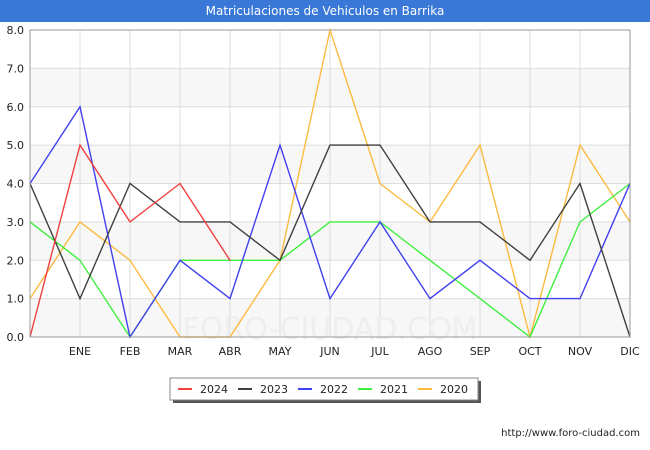  Describe the element at coordinates (274, 389) in the screenshot. I see `legend-label-2023: 2023` at that location.